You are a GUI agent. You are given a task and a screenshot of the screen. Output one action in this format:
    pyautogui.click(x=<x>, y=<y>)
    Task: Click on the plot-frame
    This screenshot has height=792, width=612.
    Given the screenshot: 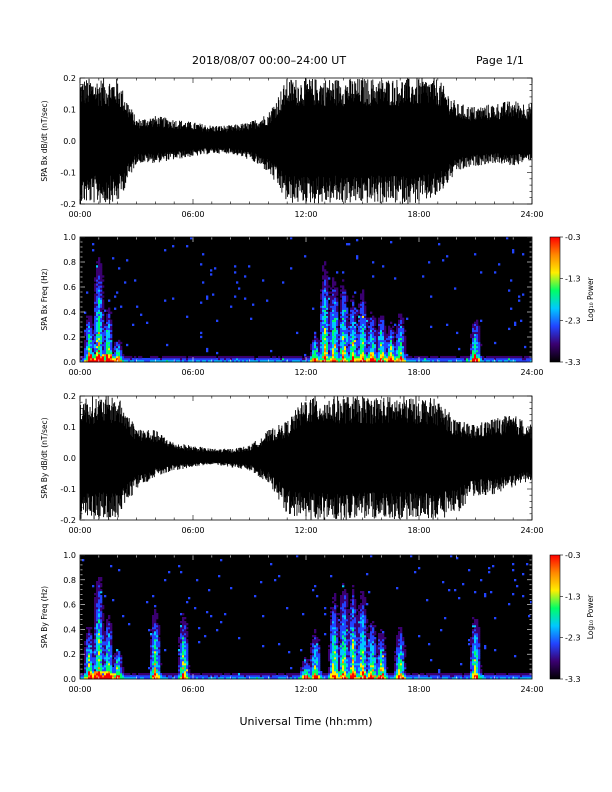 What is the action you would take?
    pyautogui.click(x=306, y=458)
    